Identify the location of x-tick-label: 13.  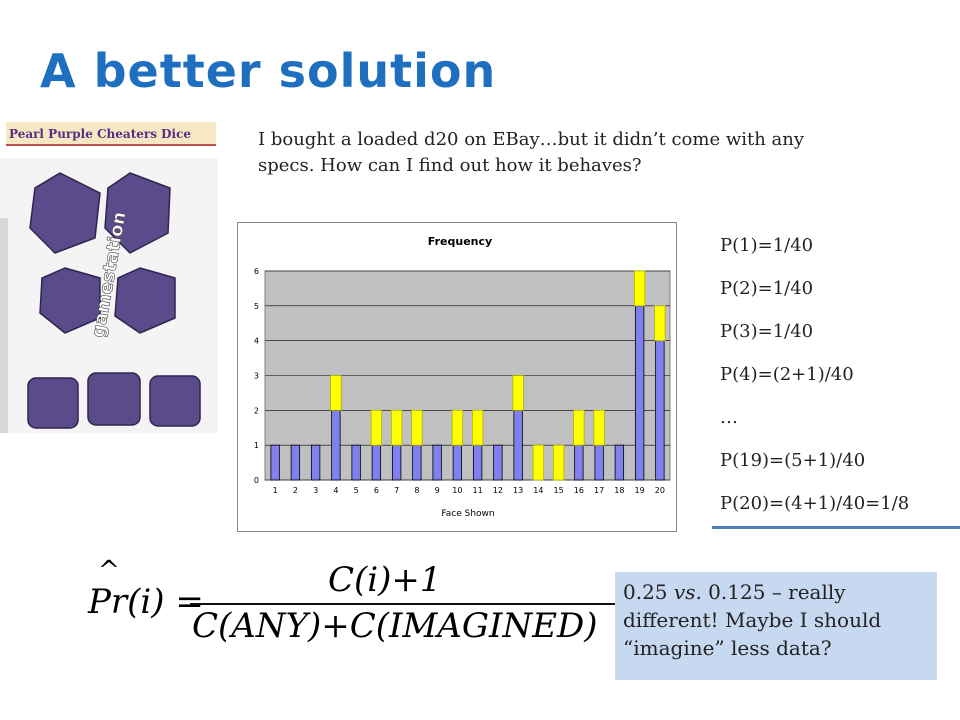
(518, 490).